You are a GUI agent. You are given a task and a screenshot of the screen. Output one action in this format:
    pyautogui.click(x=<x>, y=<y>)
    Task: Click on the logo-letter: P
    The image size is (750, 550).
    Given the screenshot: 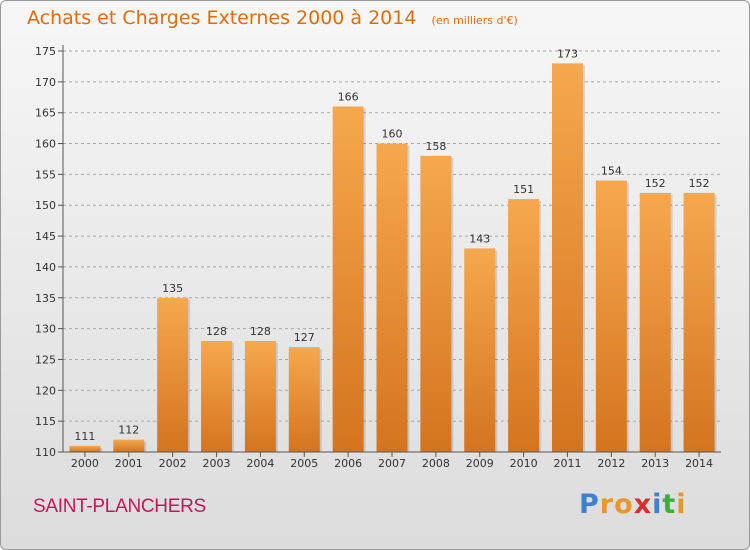 What is the action you would take?
    pyautogui.click(x=589, y=504)
    